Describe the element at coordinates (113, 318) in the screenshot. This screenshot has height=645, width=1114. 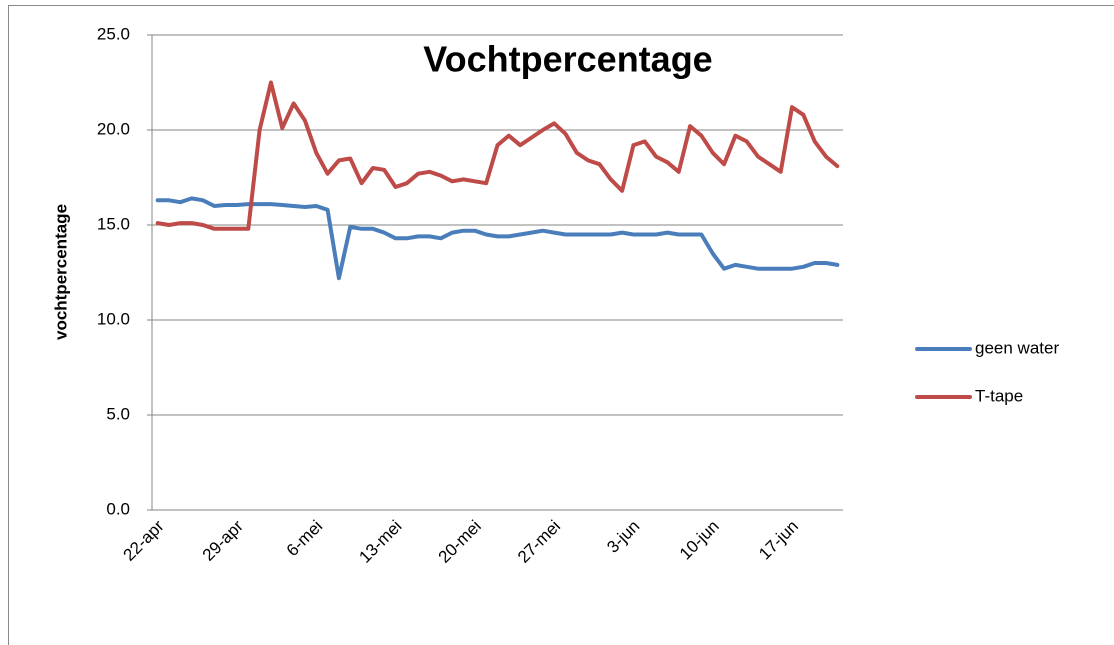
I see `y-tick-label: 10.0` at that location.